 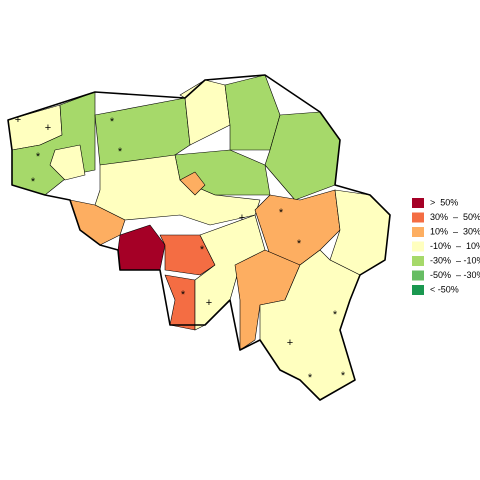 I want to click on legend-label: -50% – -30%, so click(x=455, y=275).